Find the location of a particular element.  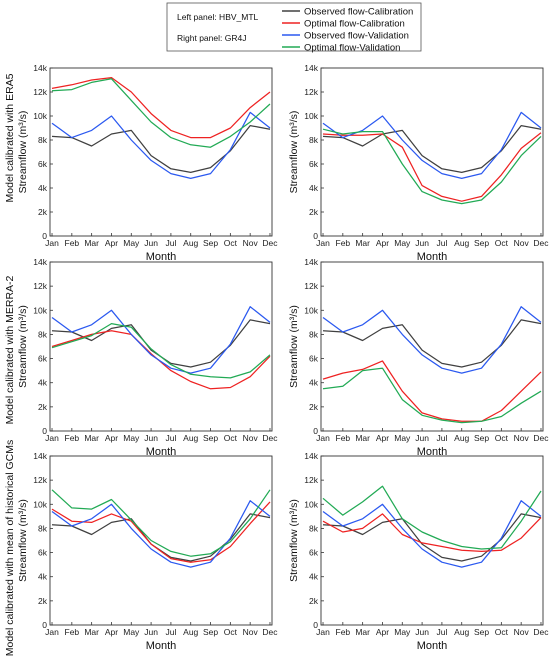

row-label-era5: Model calibrated with ERA5 is located at coordinates (10, 137).